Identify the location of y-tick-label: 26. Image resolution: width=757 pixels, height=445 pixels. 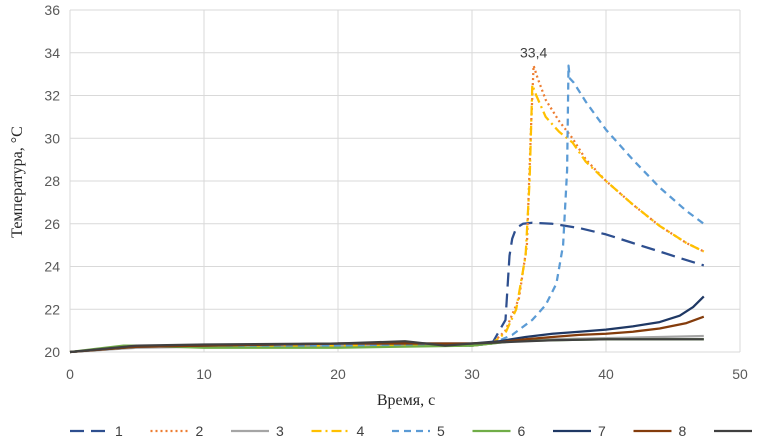
(52, 224).